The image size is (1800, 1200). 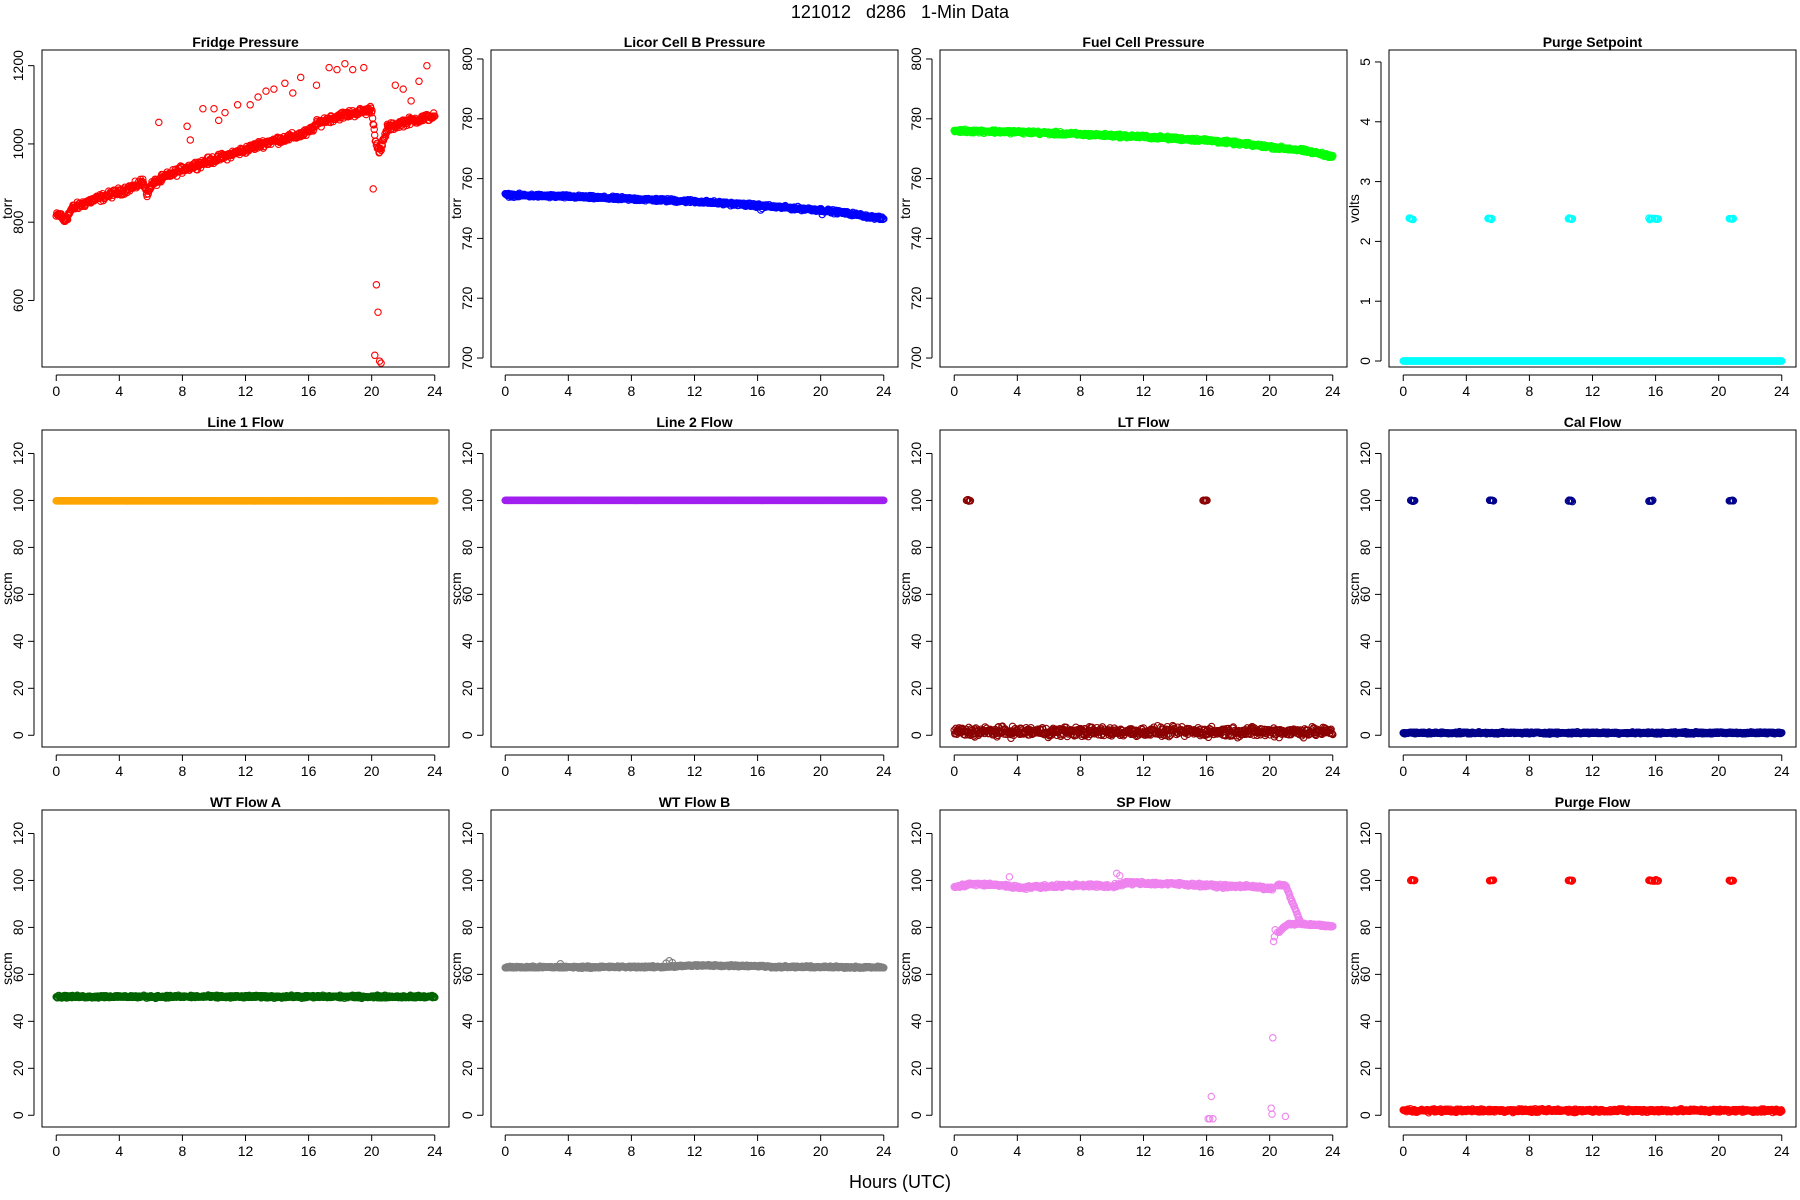 I want to click on y-tick-label: 0, so click(x=1365, y=361).